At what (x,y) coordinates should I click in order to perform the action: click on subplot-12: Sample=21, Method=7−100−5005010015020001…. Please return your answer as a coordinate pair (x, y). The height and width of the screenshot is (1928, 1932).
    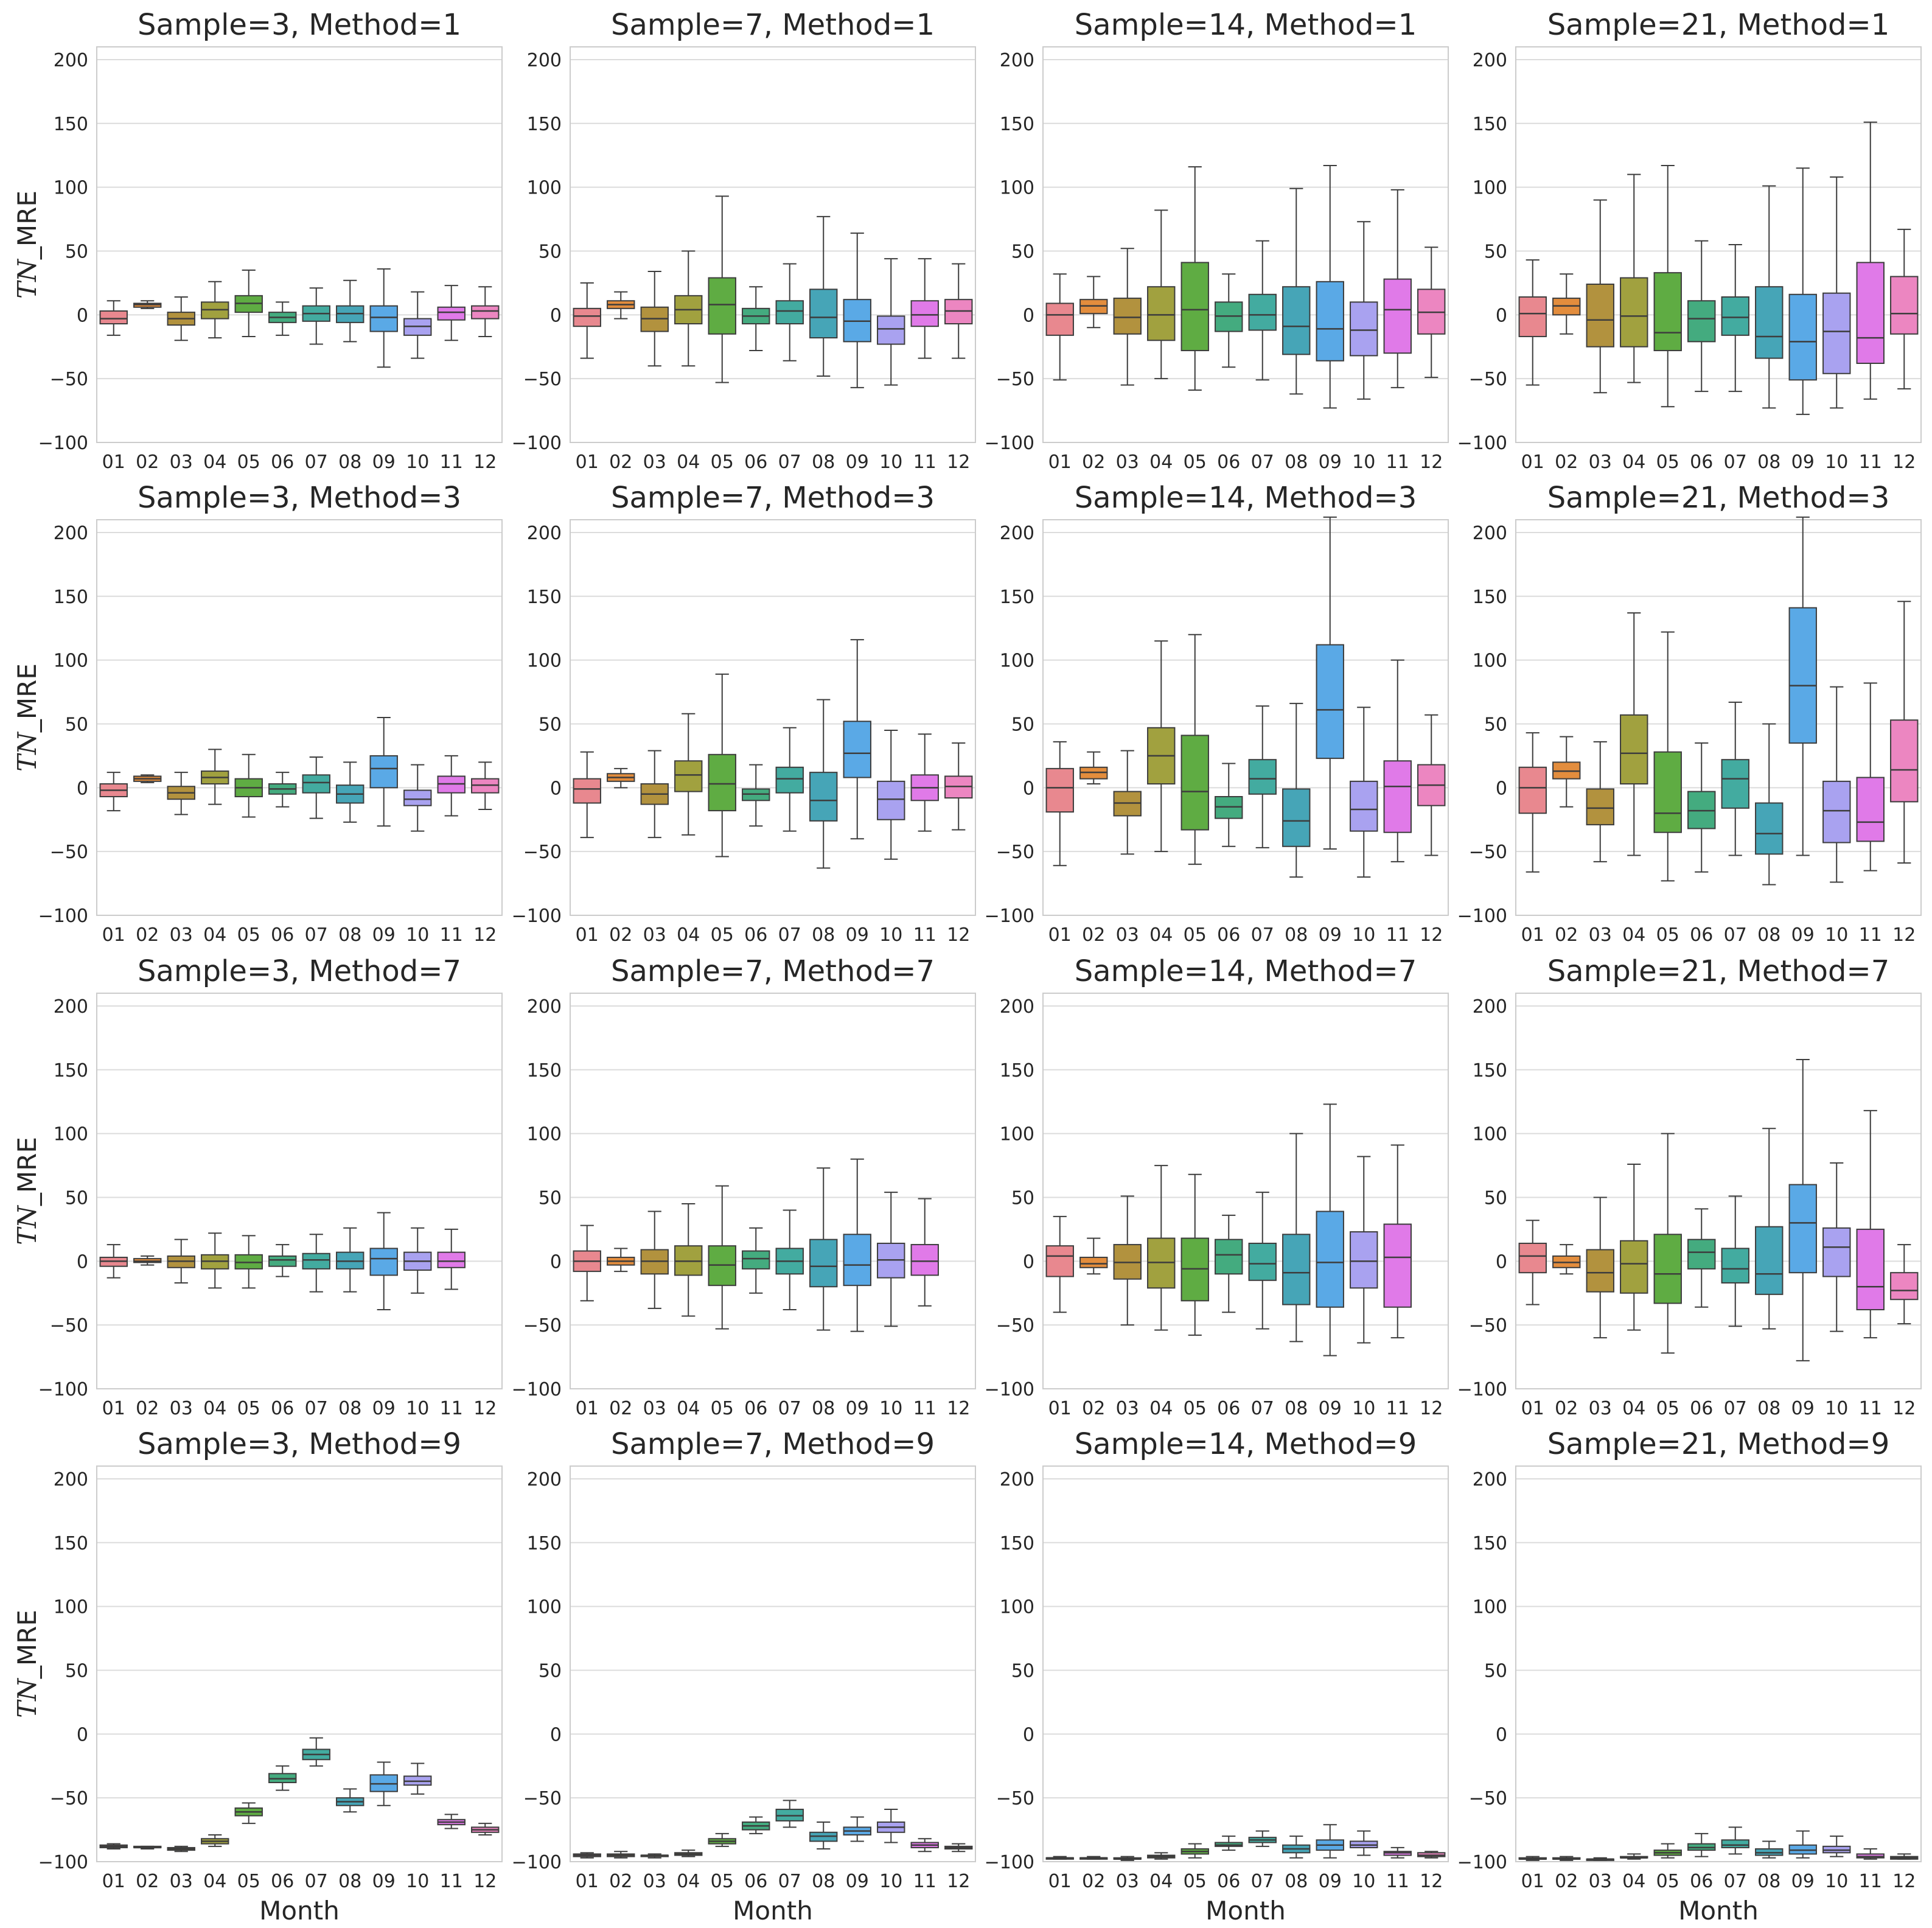
    Looking at the image, I should click on (1689, 1186).